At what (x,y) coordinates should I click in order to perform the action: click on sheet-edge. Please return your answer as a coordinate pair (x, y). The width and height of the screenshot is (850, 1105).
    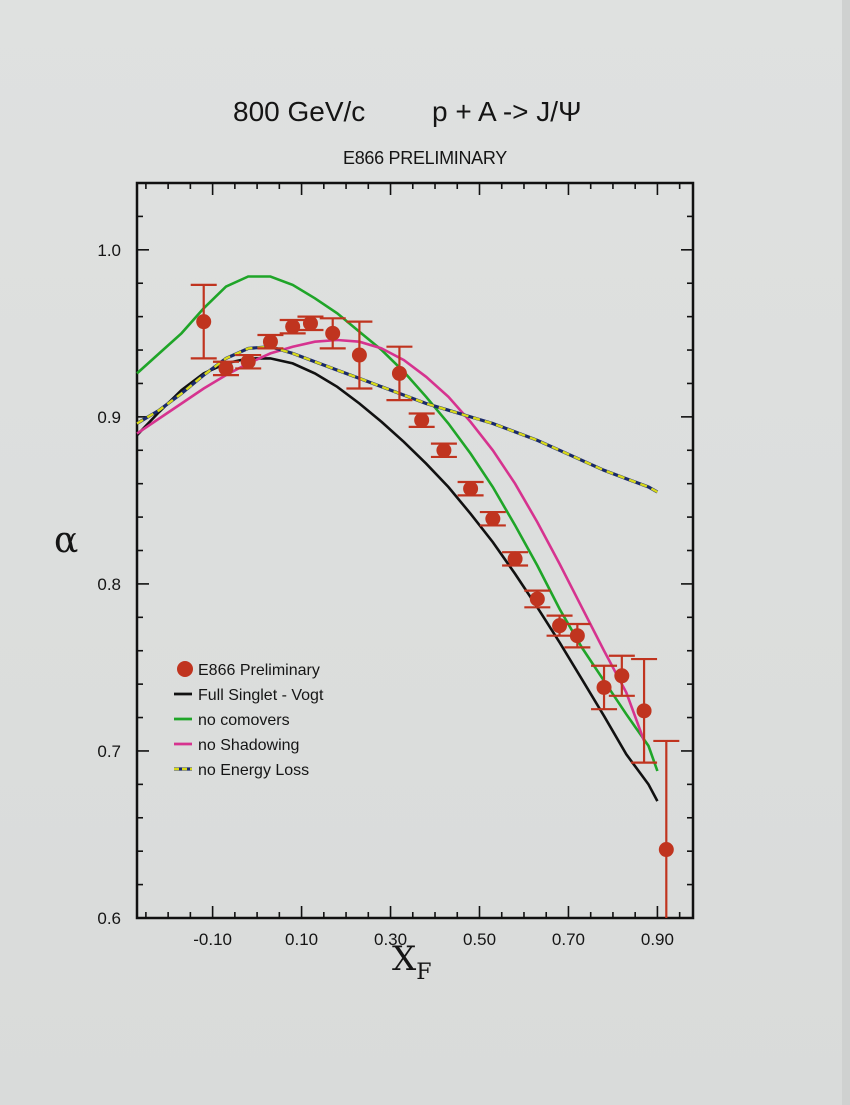
    Looking at the image, I should click on (846, 552).